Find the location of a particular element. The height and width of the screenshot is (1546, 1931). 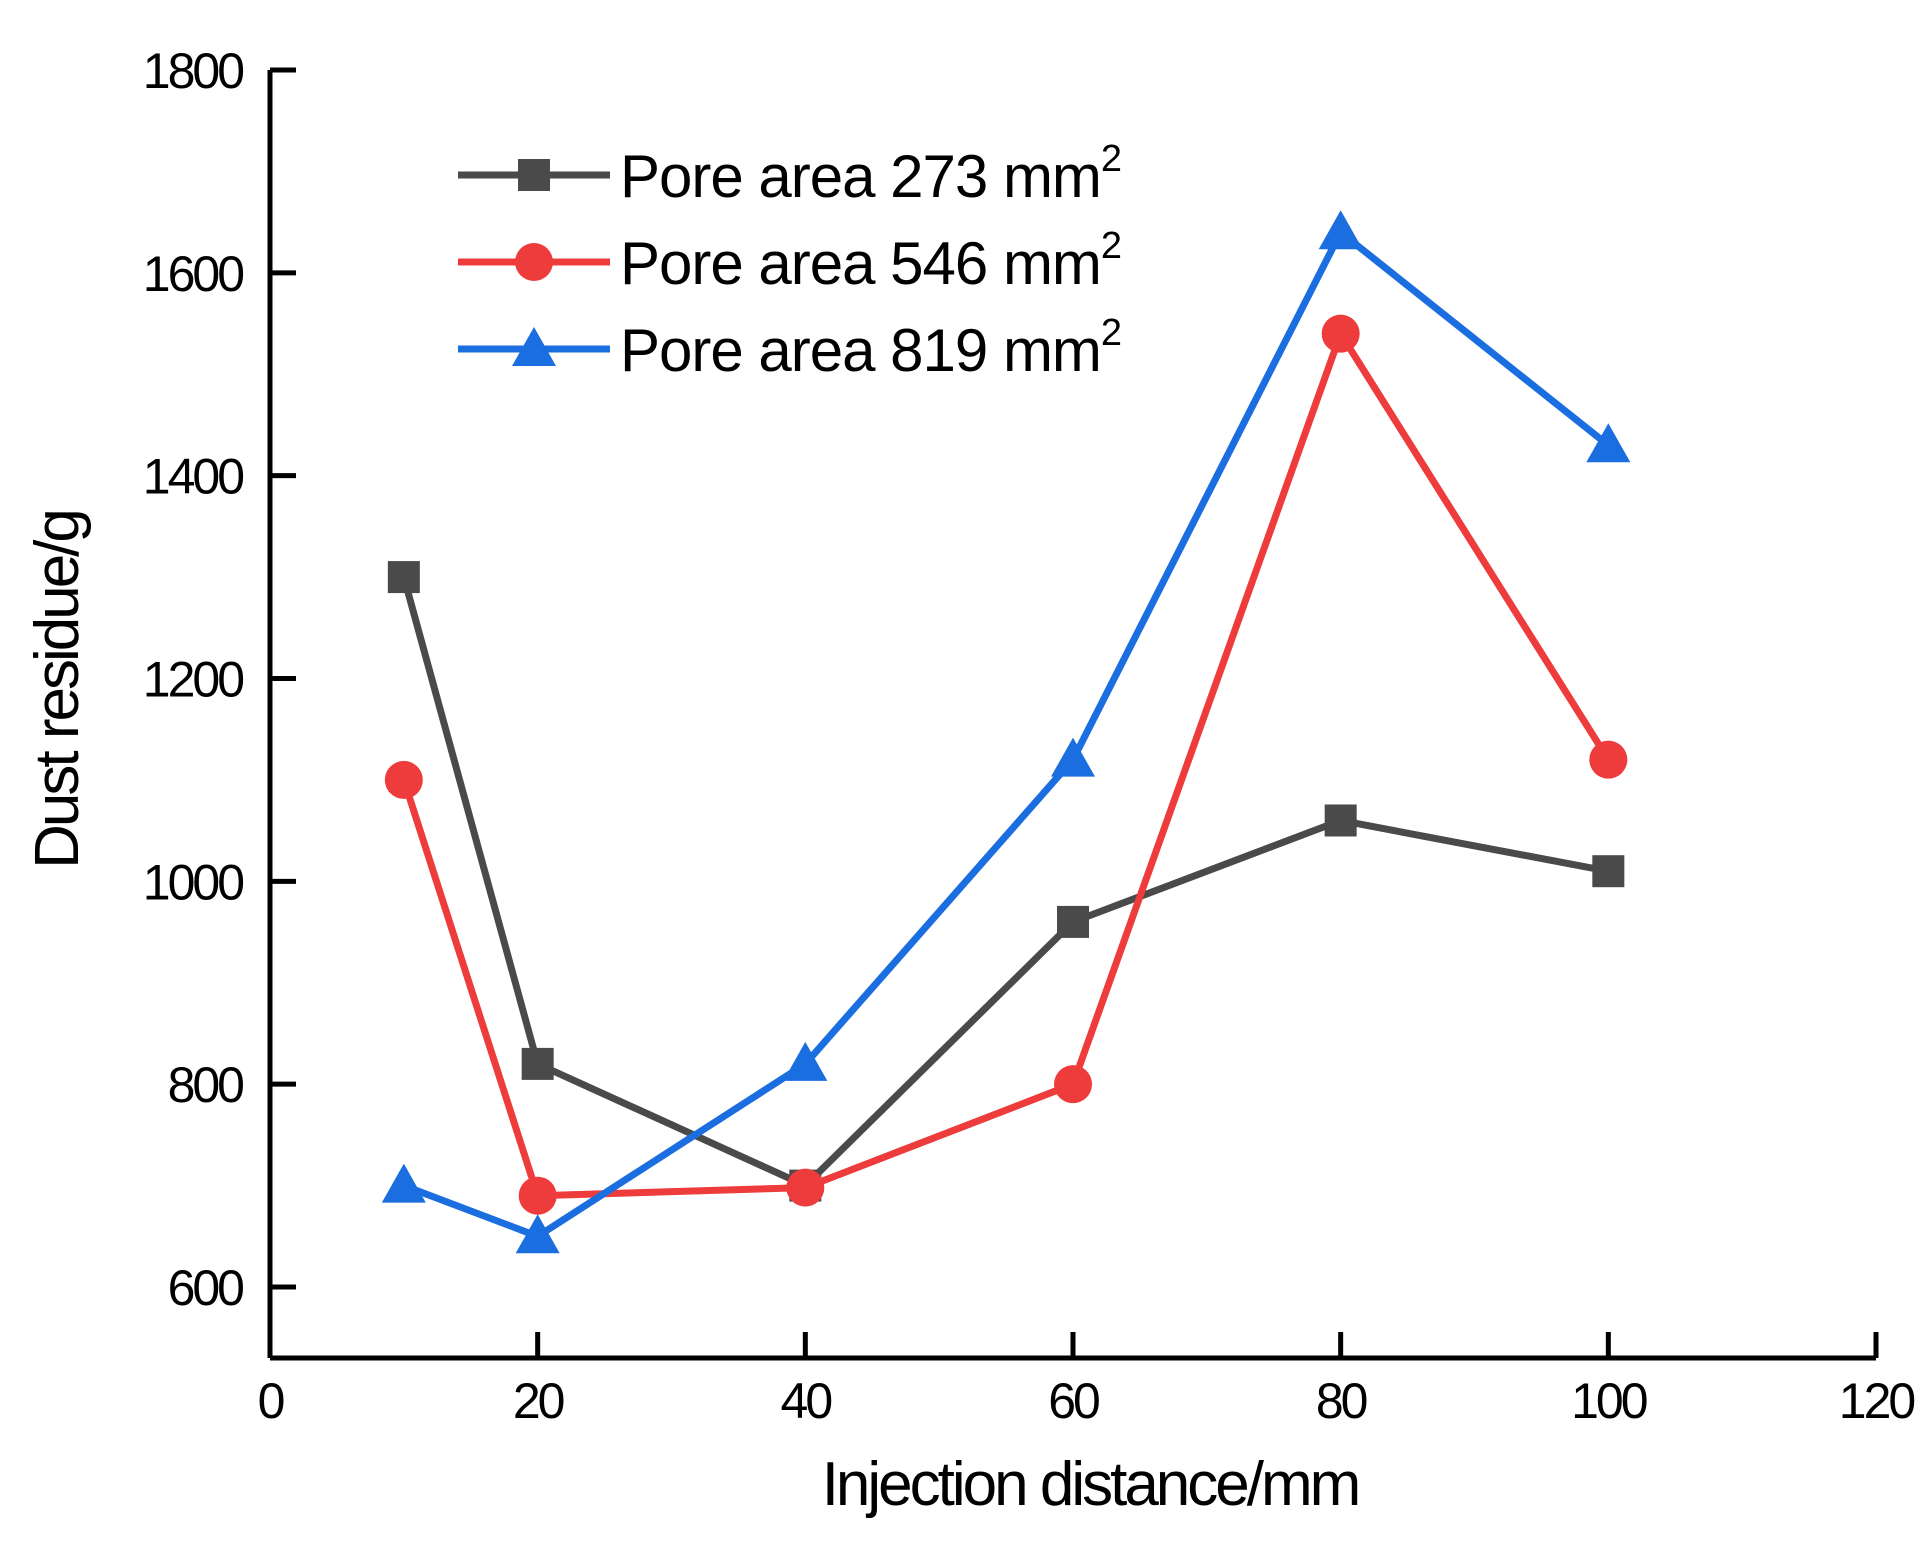

x-tick-label: 120 is located at coordinates (1877, 1401).